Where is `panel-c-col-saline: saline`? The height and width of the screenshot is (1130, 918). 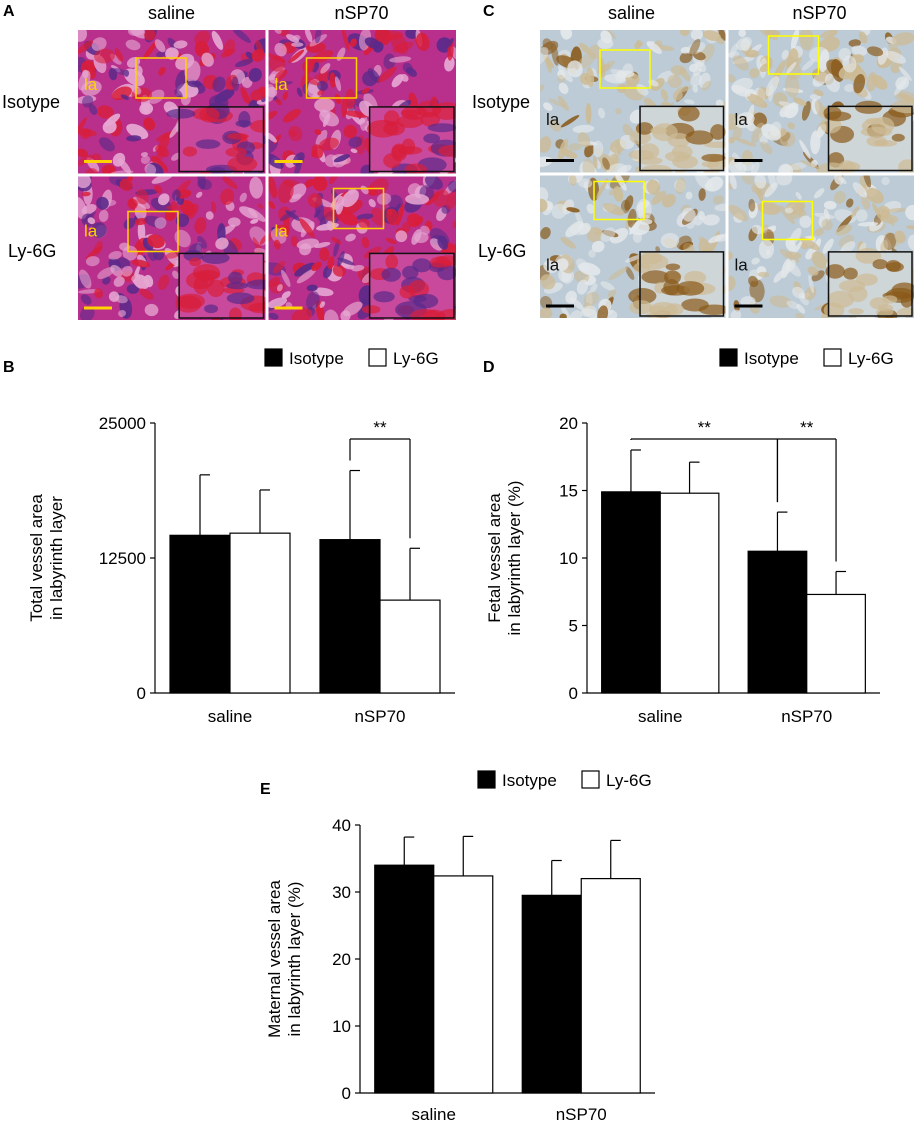 panel-c-col-saline: saline is located at coordinates (631, 13).